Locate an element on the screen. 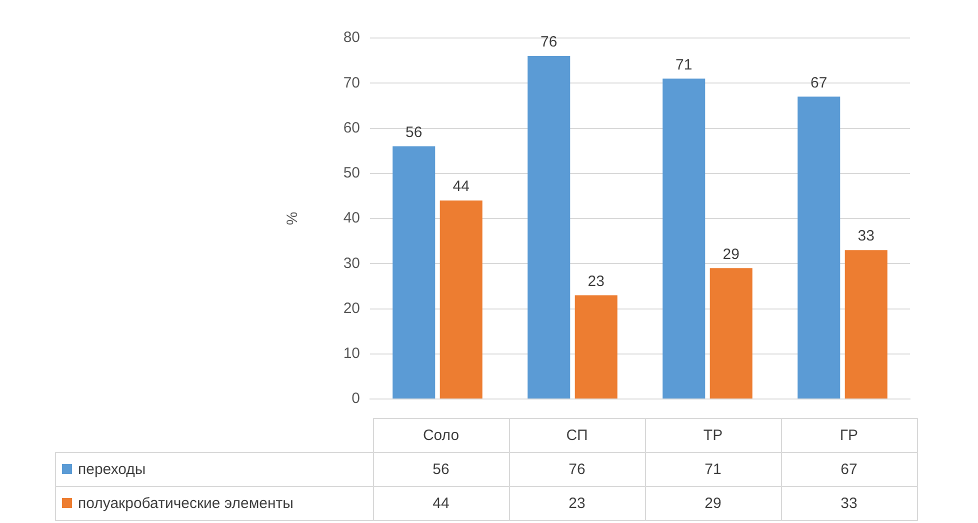 The height and width of the screenshot is (523, 978). annotation: 23 is located at coordinates (596, 281).